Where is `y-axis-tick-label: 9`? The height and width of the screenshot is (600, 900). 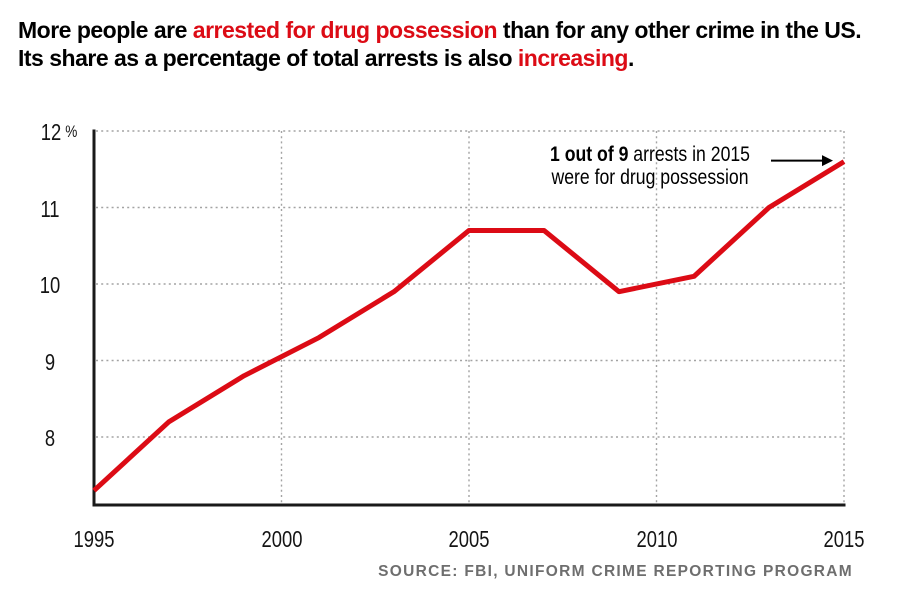 y-axis-tick-label: 9 is located at coordinates (50, 361).